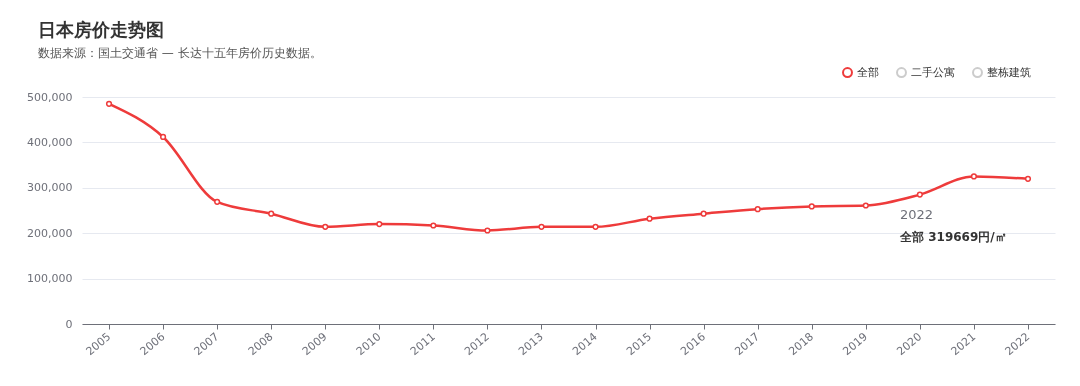  I want to click on y-tick-label: 300,000, so click(50, 188).